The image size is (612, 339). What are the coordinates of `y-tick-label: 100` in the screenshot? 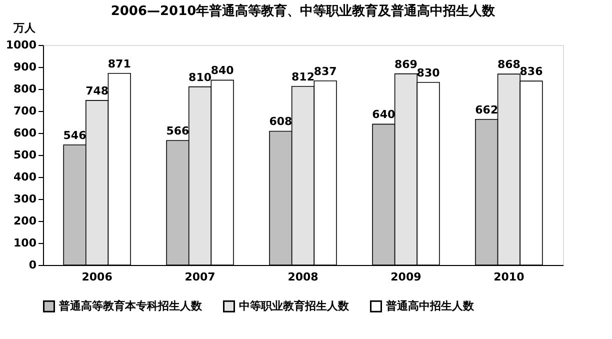 It's located at (25, 243).